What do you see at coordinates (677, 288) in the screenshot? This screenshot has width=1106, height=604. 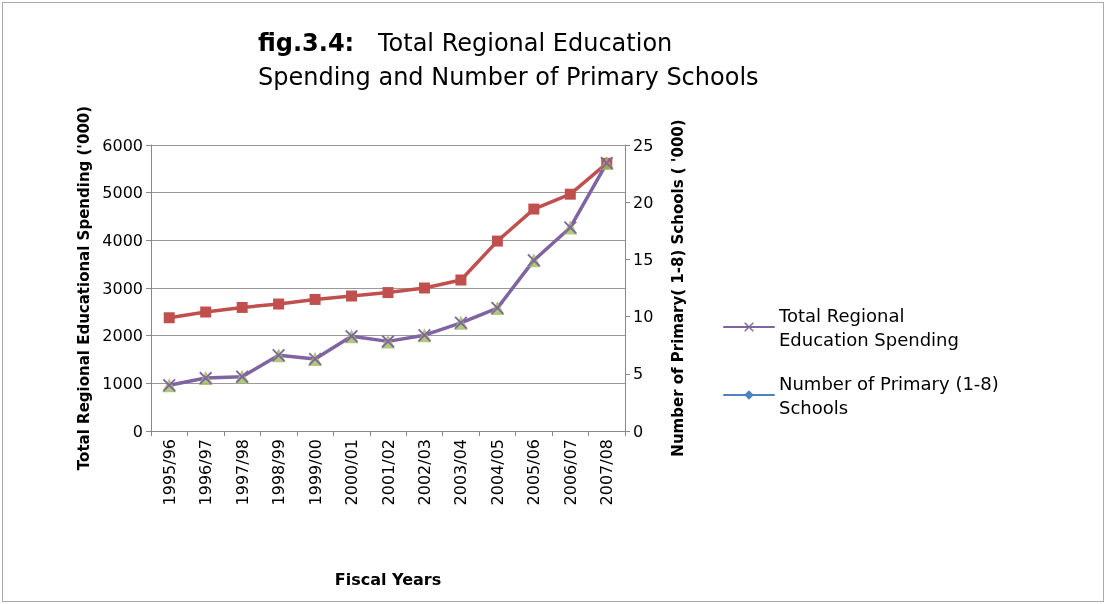 I see `y2-axis-title: Number of Primary( 1-8) Schools ( '000)` at bounding box center [677, 288].